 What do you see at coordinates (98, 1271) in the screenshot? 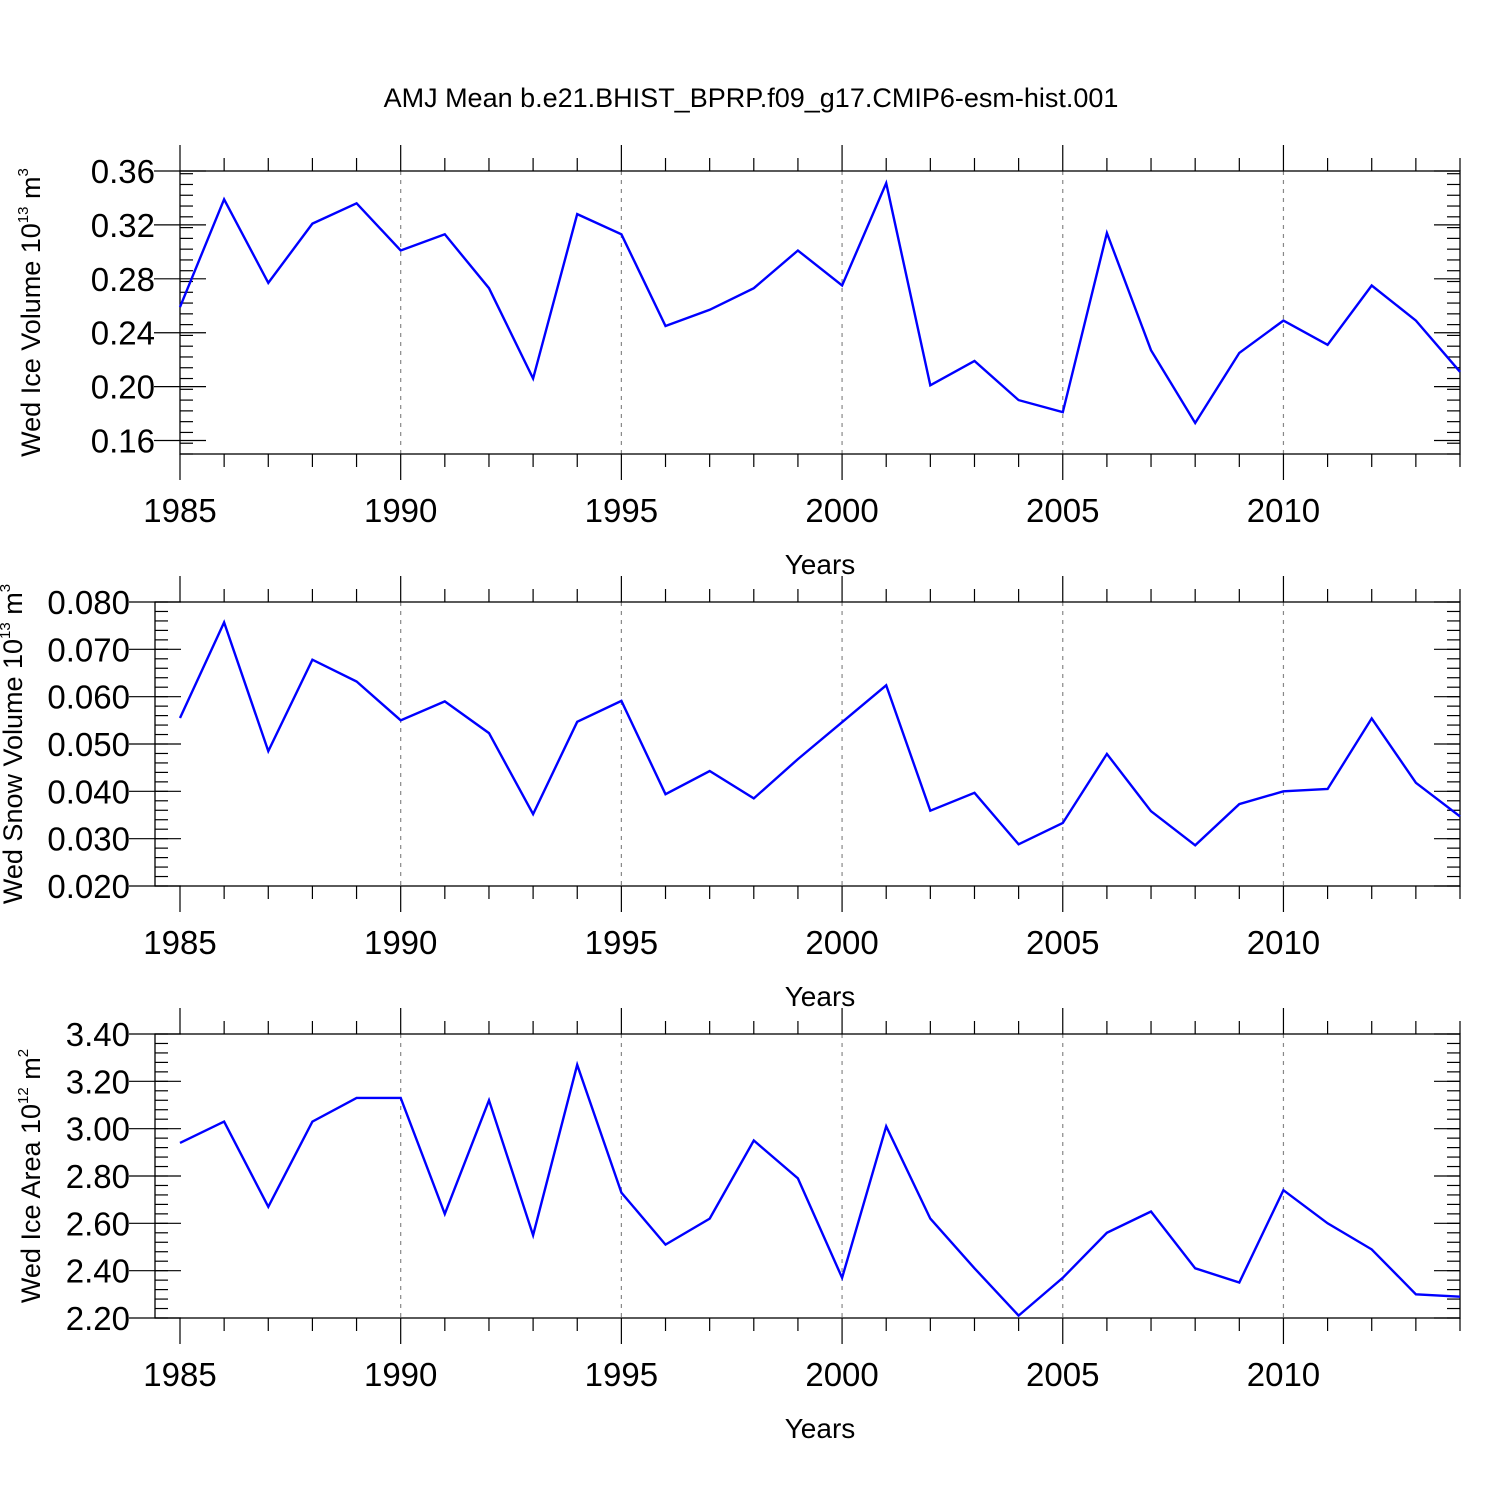
I see `y-tick-label: 2.40` at bounding box center [98, 1271].